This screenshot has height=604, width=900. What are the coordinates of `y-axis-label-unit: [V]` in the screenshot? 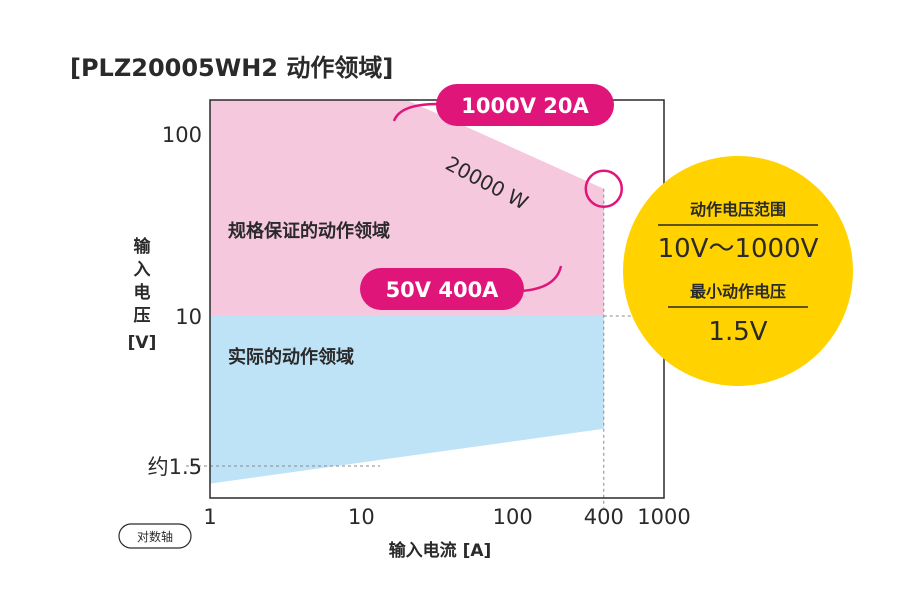 It's located at (142, 343).